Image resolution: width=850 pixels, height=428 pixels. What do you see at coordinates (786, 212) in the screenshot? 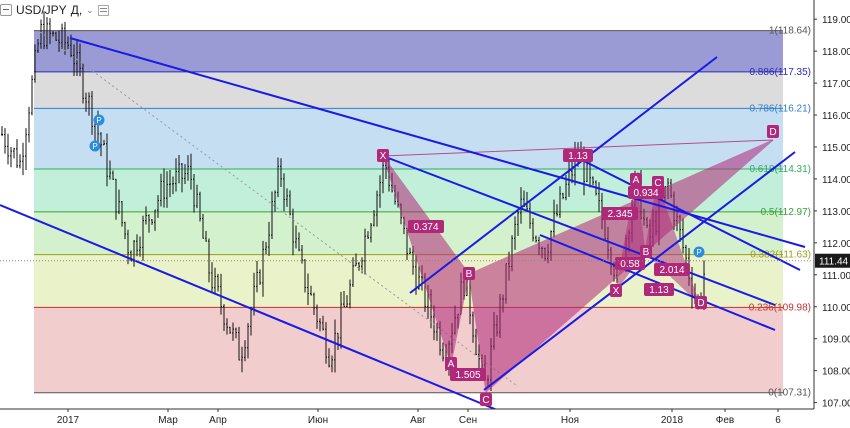
I see `fib-label-4: 0.5(112.97)` at bounding box center [786, 212].